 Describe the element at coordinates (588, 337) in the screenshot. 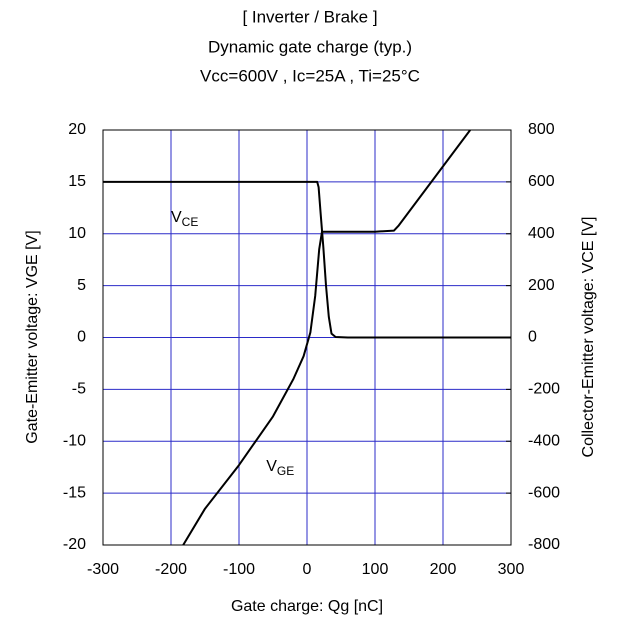

I see `y2-axis-label: Collector-Emitter voltage: VCE [V]` at that location.